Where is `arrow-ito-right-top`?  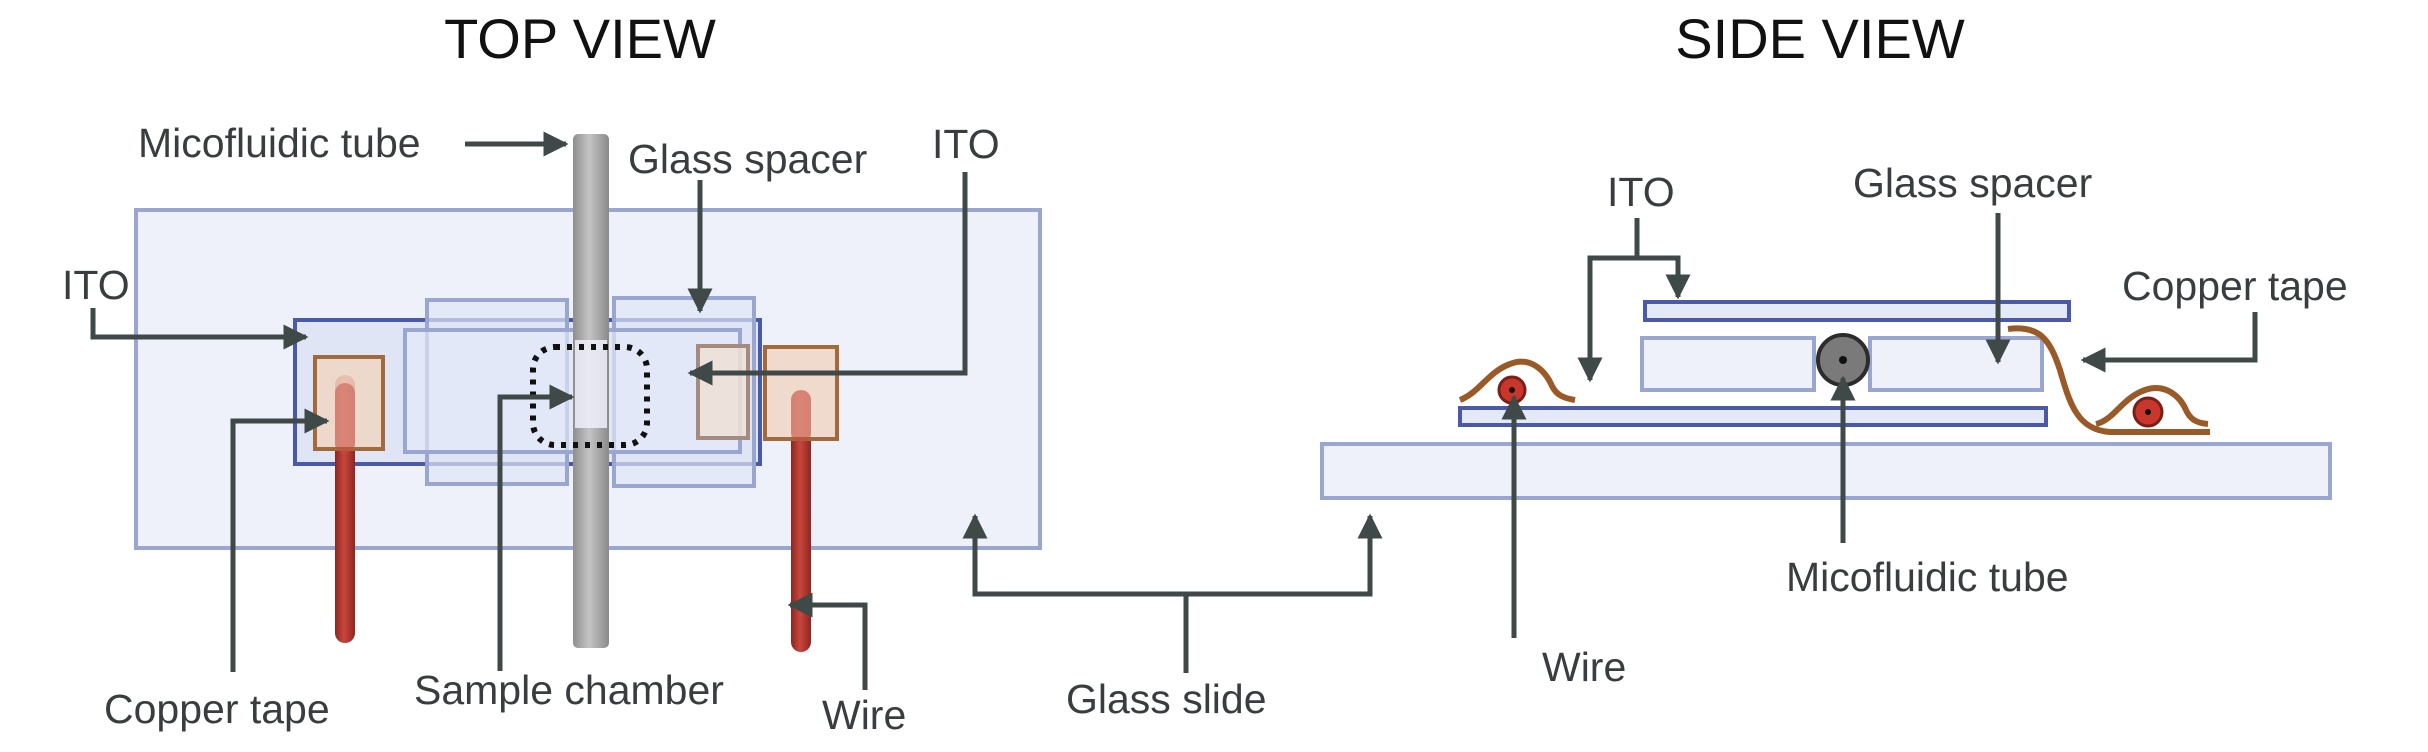 arrow-ito-right-top is located at coordinates (827, 279).